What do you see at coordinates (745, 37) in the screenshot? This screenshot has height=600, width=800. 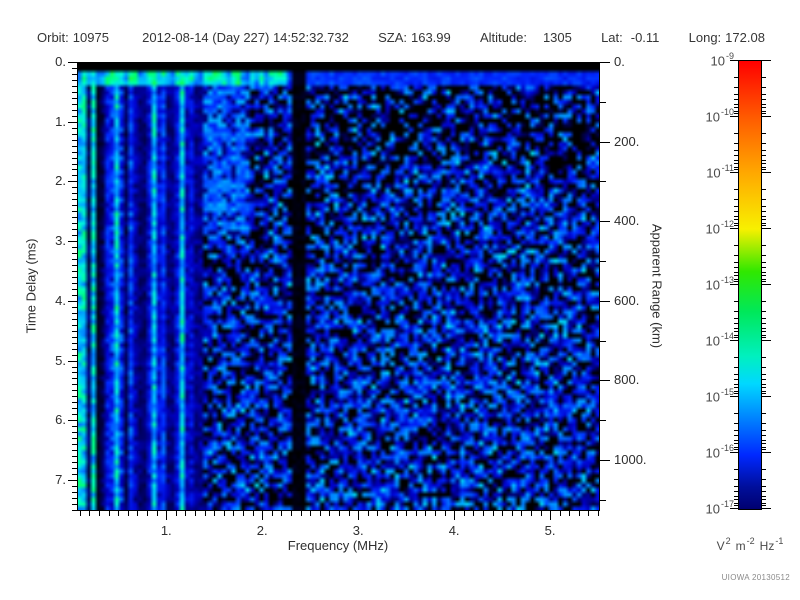 I see `long-value: 172.08` at bounding box center [745, 37].